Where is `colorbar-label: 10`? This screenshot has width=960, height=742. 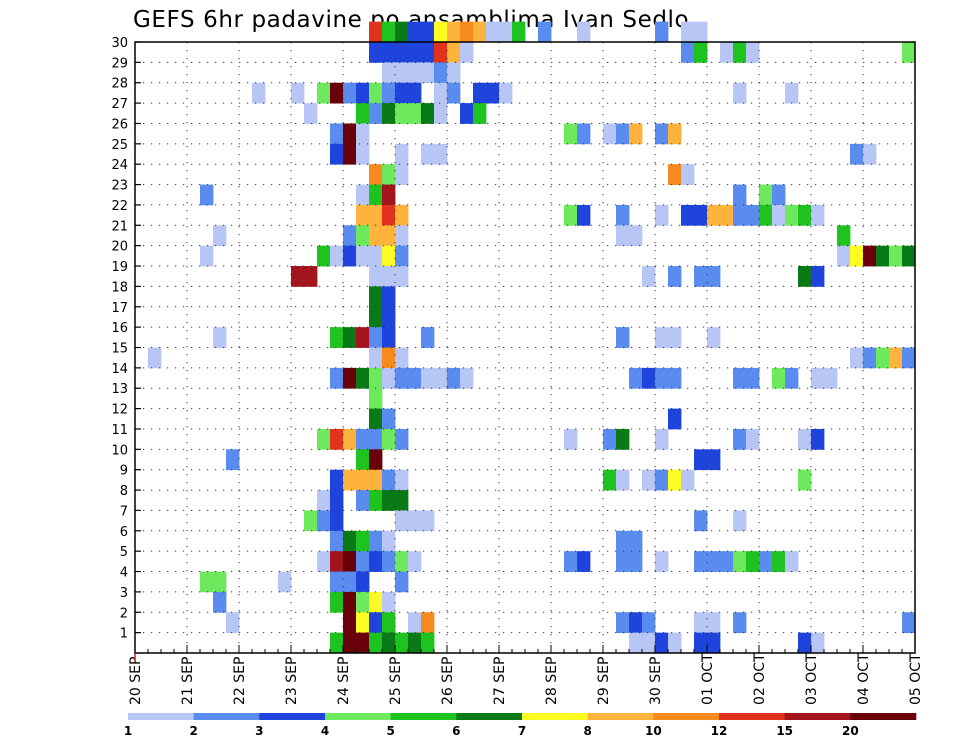
colorbar-label: 10 is located at coordinates (653, 731).